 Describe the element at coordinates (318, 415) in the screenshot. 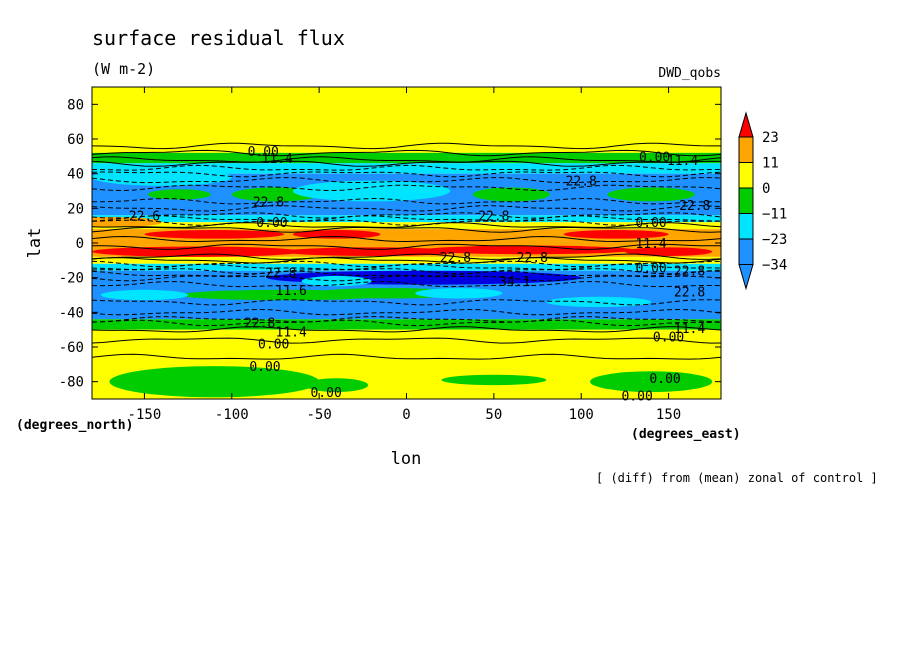

I see `x-tick-label: -50` at that location.